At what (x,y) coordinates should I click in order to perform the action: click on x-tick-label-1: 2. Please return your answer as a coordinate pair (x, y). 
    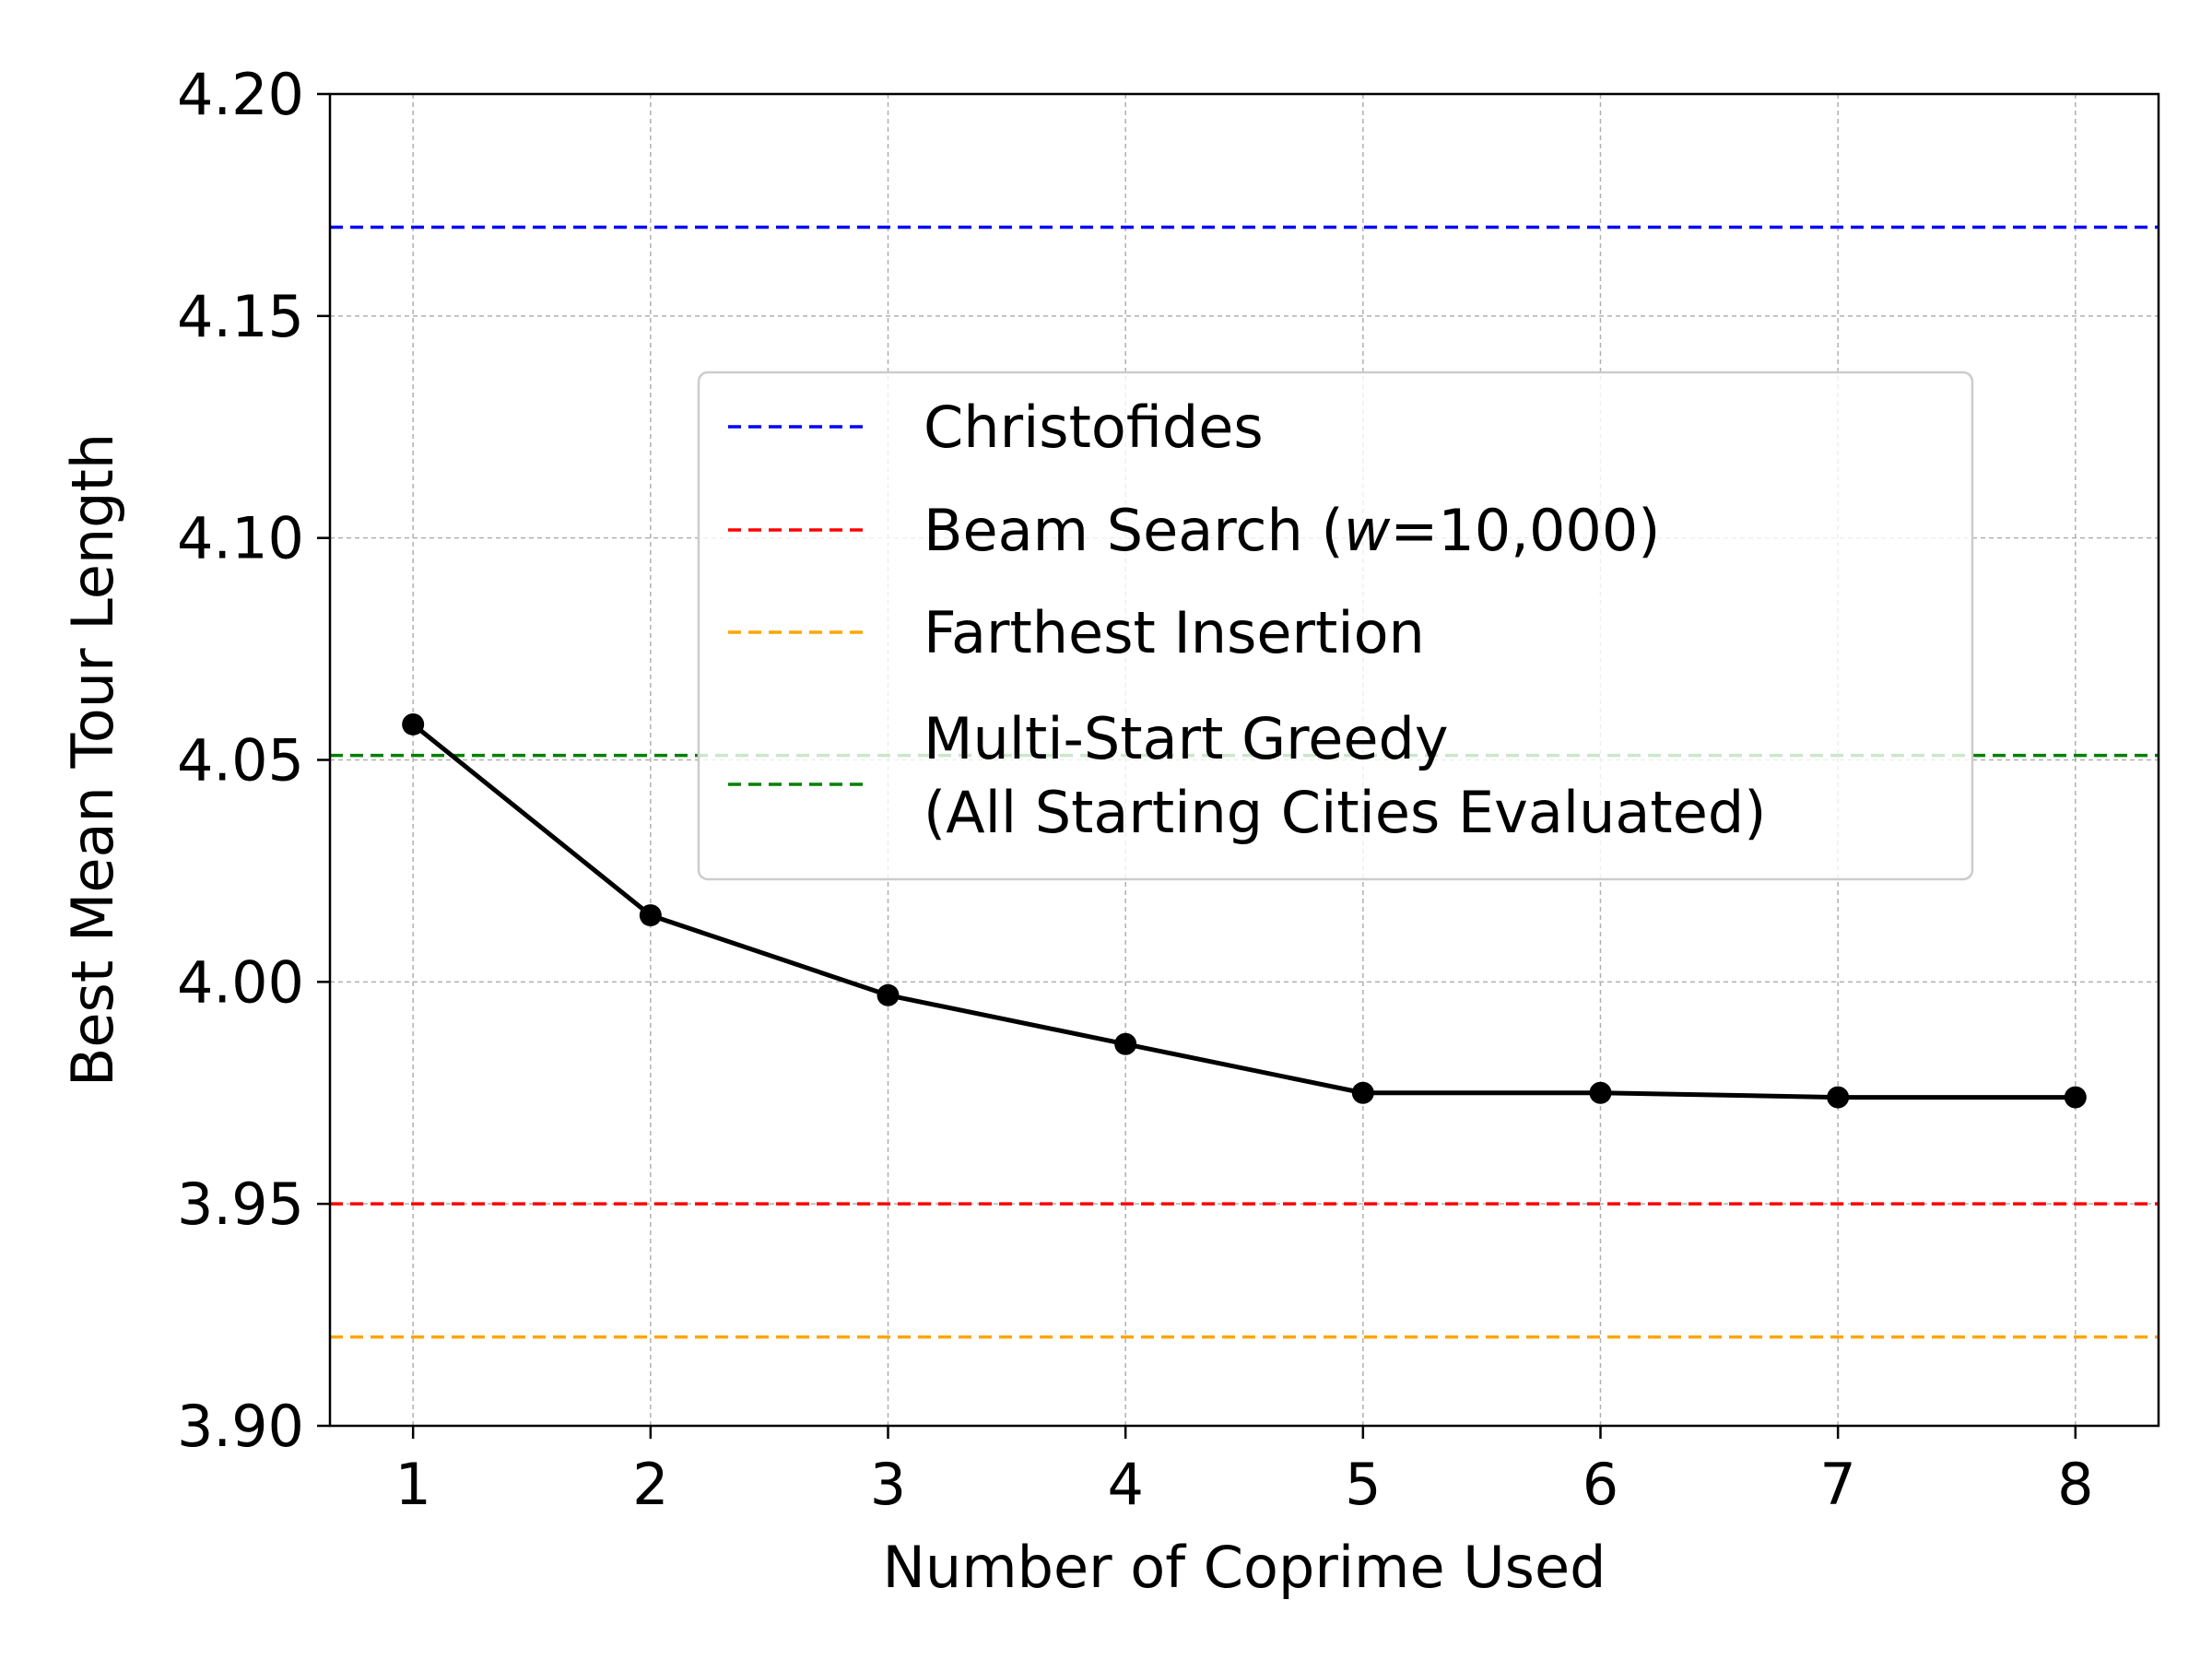
    Looking at the image, I should click on (650, 1484).